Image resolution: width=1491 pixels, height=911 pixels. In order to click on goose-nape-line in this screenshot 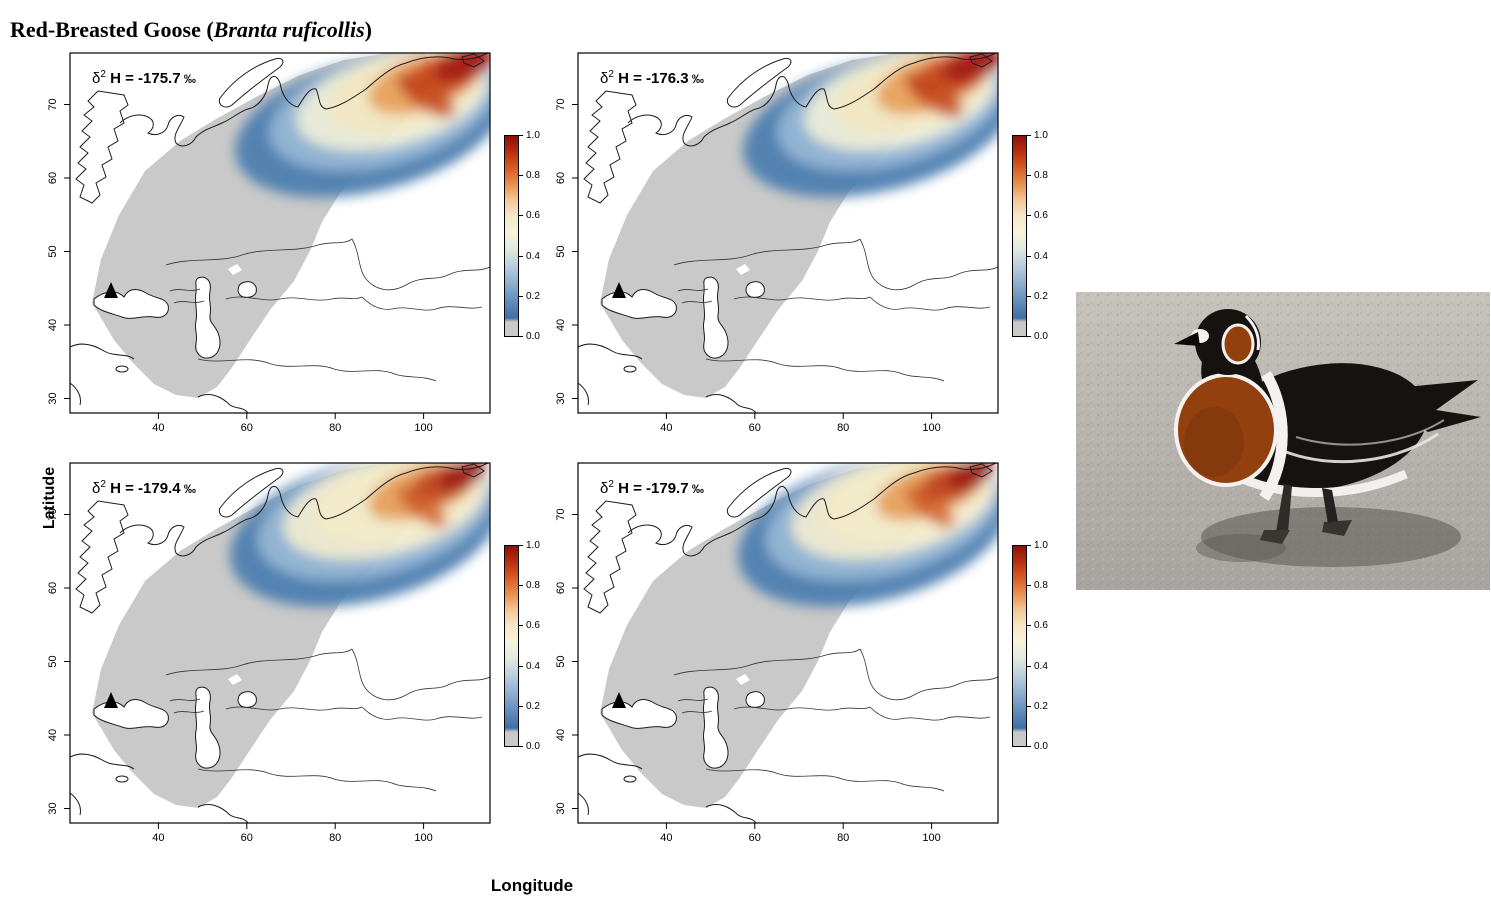, I will do `click(1252, 332)`.